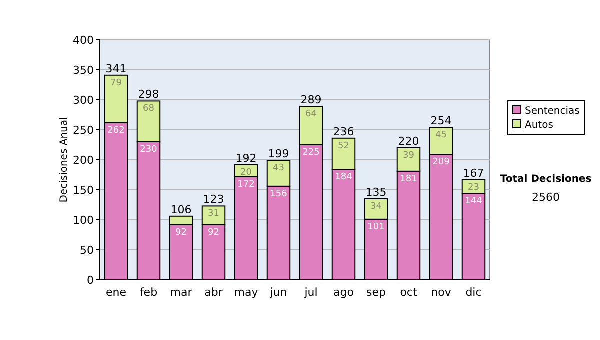 Image resolution: width=600 pixels, height=340 pixels. I want to click on legend-label: Sentencias, so click(552, 111).